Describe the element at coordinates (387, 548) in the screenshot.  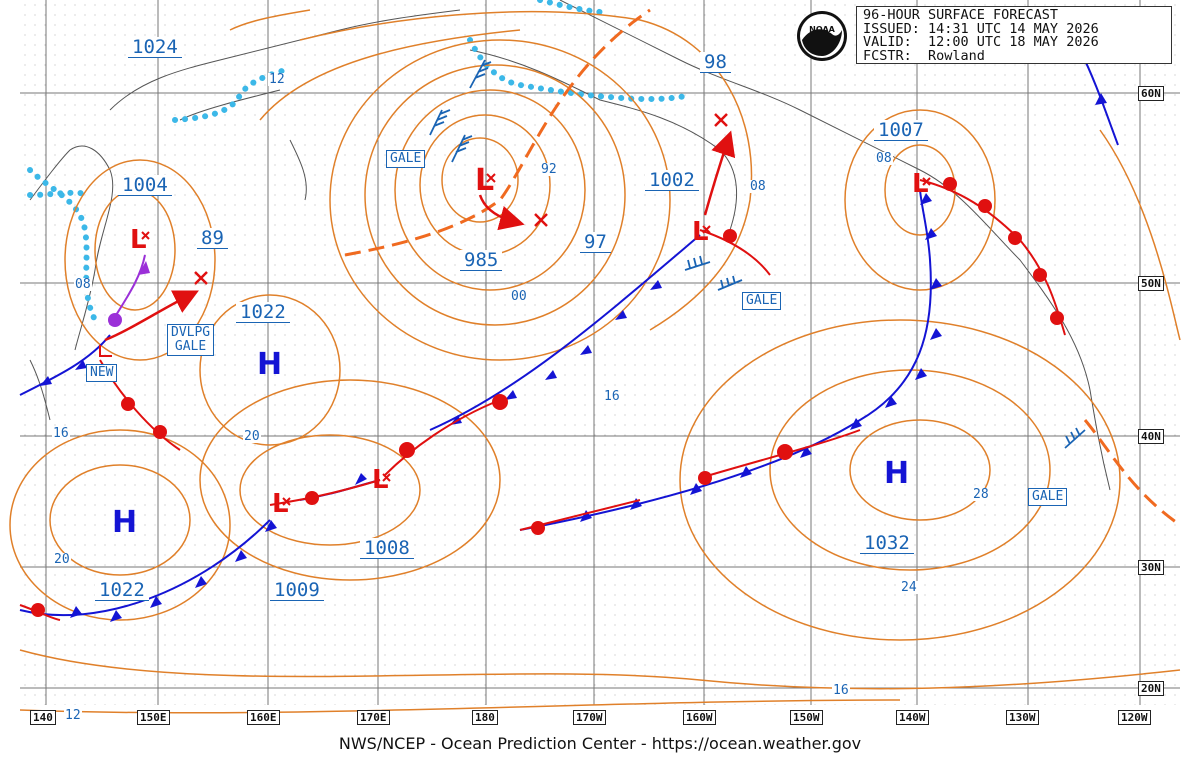
I see `pressure-label: 1008` at that location.